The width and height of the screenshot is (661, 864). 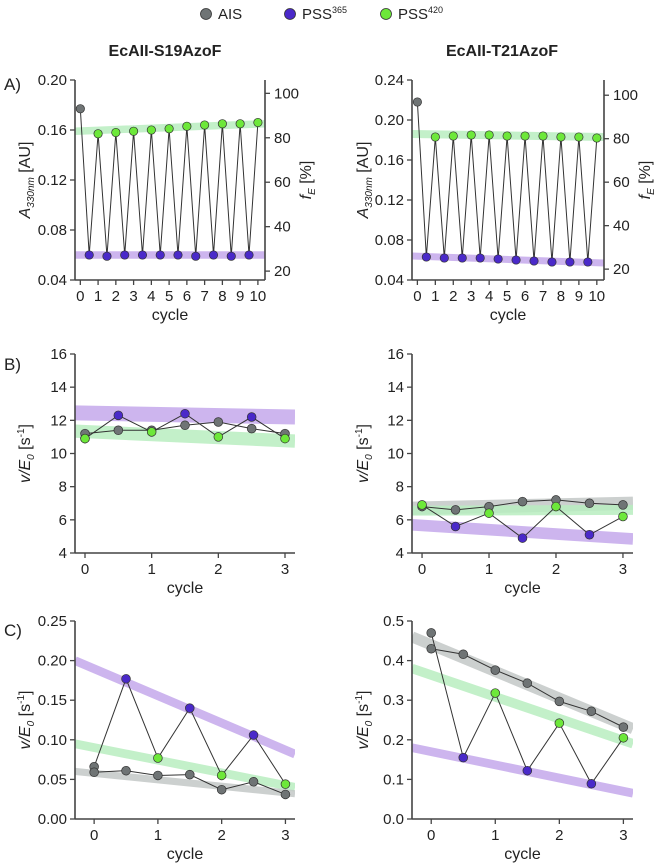 What do you see at coordinates (579, 296) in the screenshot?
I see `x-tick-label: 9` at bounding box center [579, 296].